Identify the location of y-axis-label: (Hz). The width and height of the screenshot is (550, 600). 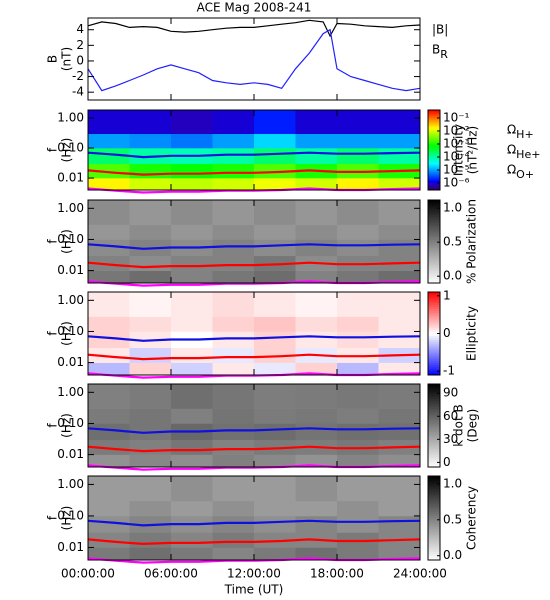
(67, 241).